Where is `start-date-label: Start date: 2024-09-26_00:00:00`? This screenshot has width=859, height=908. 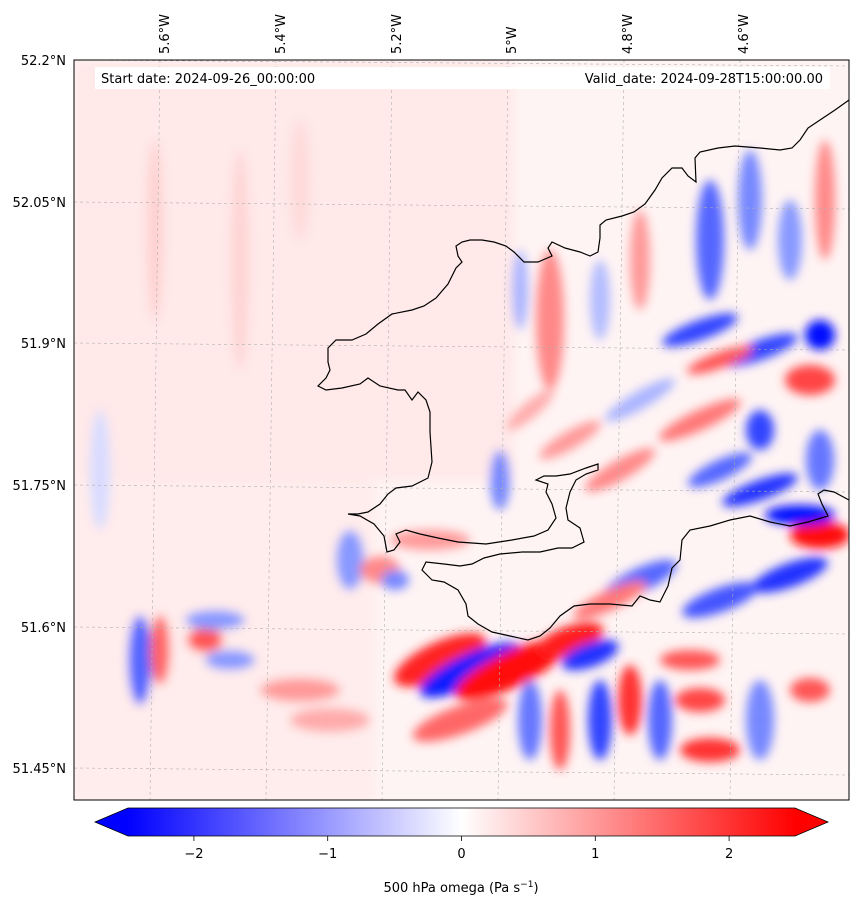 start-date-label: Start date: 2024-09-26_00:00:00 is located at coordinates (208, 79).